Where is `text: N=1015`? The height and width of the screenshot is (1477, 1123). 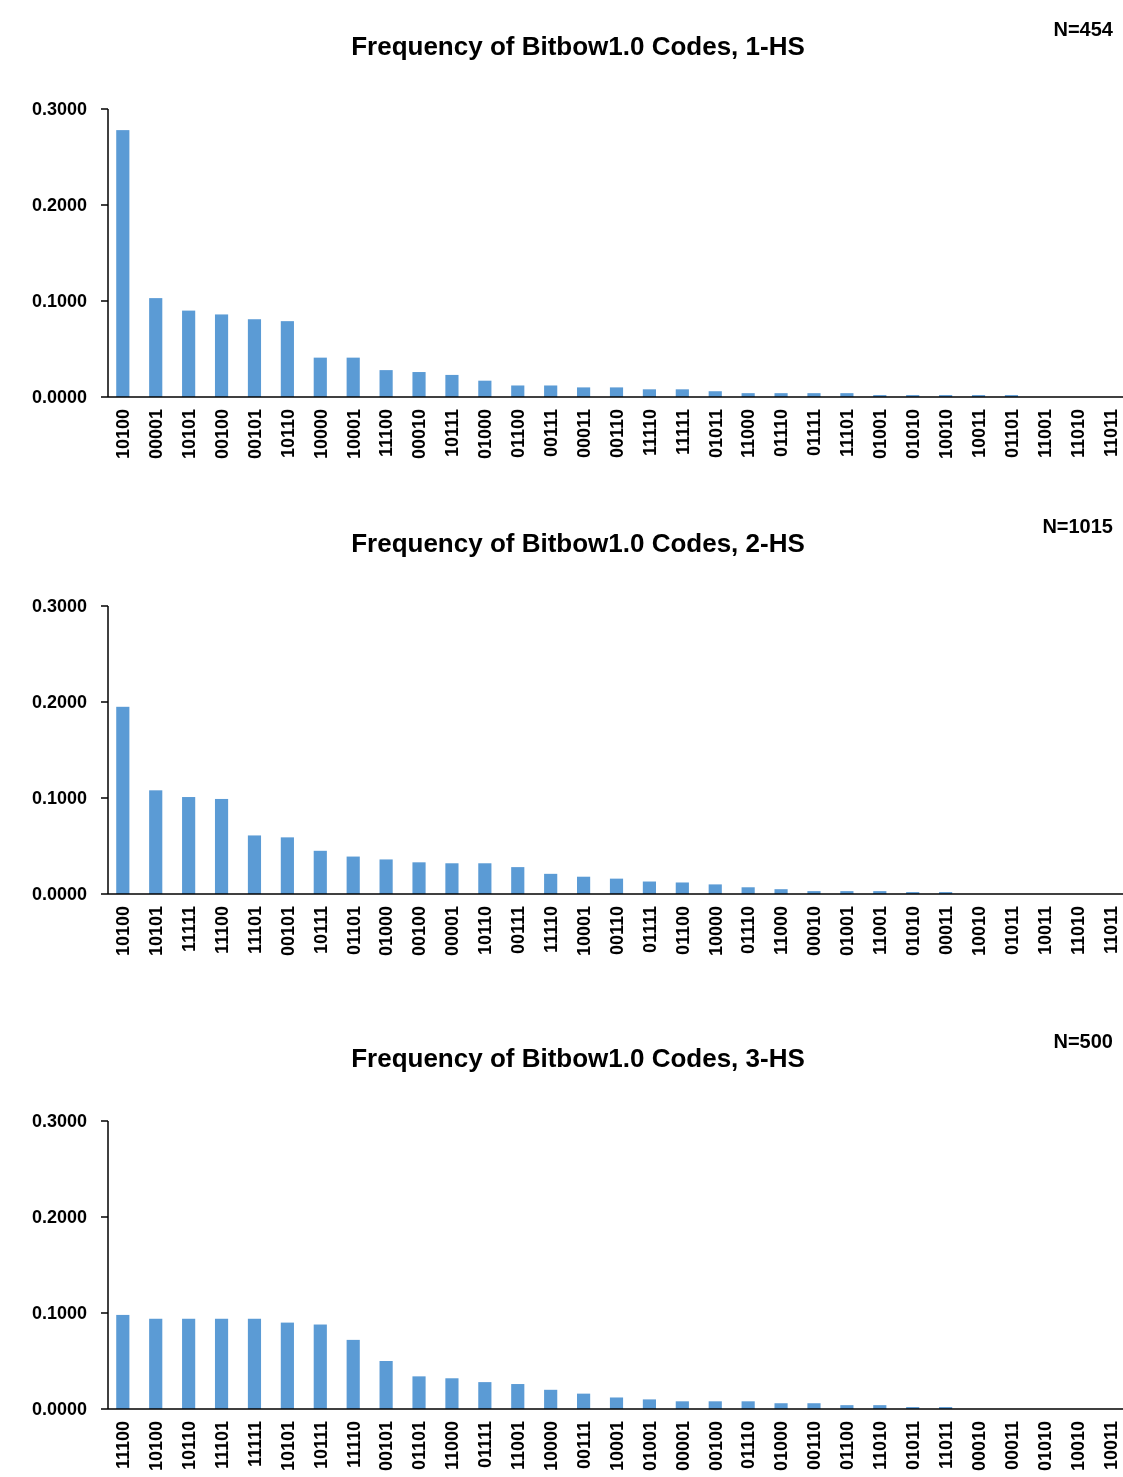 text: N=1015 is located at coordinates (1077, 526).